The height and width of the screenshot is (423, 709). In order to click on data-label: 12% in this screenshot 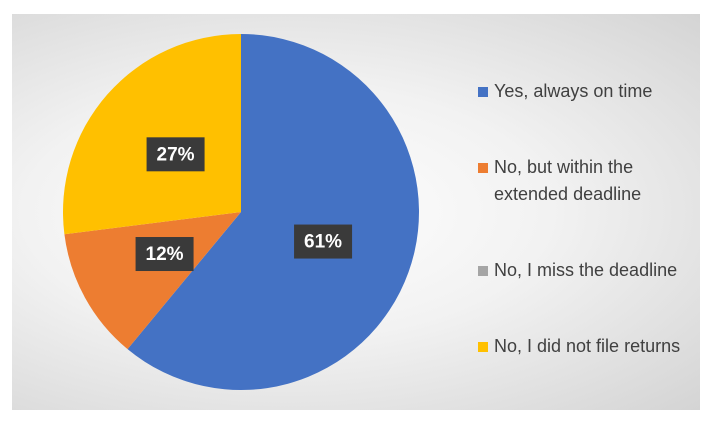, I will do `click(164, 254)`.